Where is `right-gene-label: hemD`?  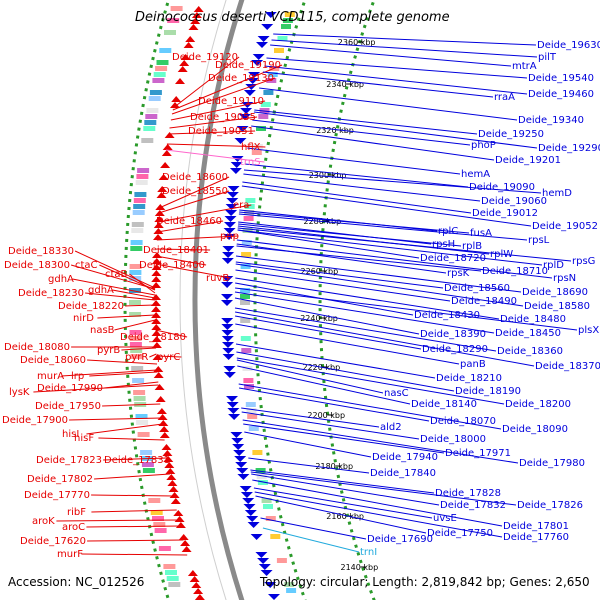 right-gene-label: hemD is located at coordinates (557, 193).